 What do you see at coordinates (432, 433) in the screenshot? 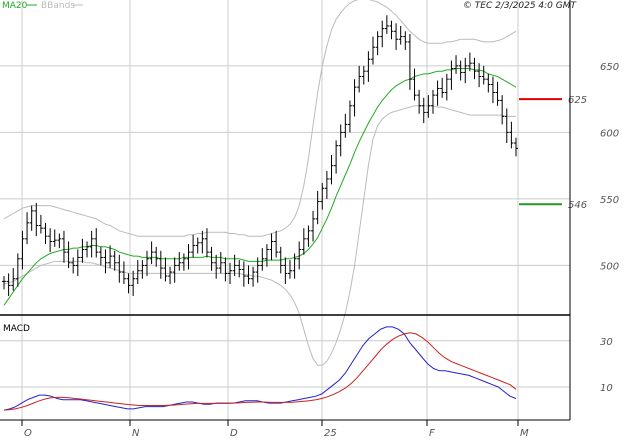
I see `x-tick-label: F` at bounding box center [432, 433].